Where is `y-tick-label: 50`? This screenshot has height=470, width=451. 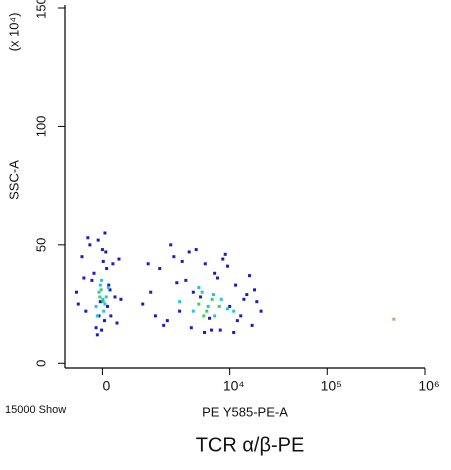
y-tick-label: 50 is located at coordinates (40, 245).